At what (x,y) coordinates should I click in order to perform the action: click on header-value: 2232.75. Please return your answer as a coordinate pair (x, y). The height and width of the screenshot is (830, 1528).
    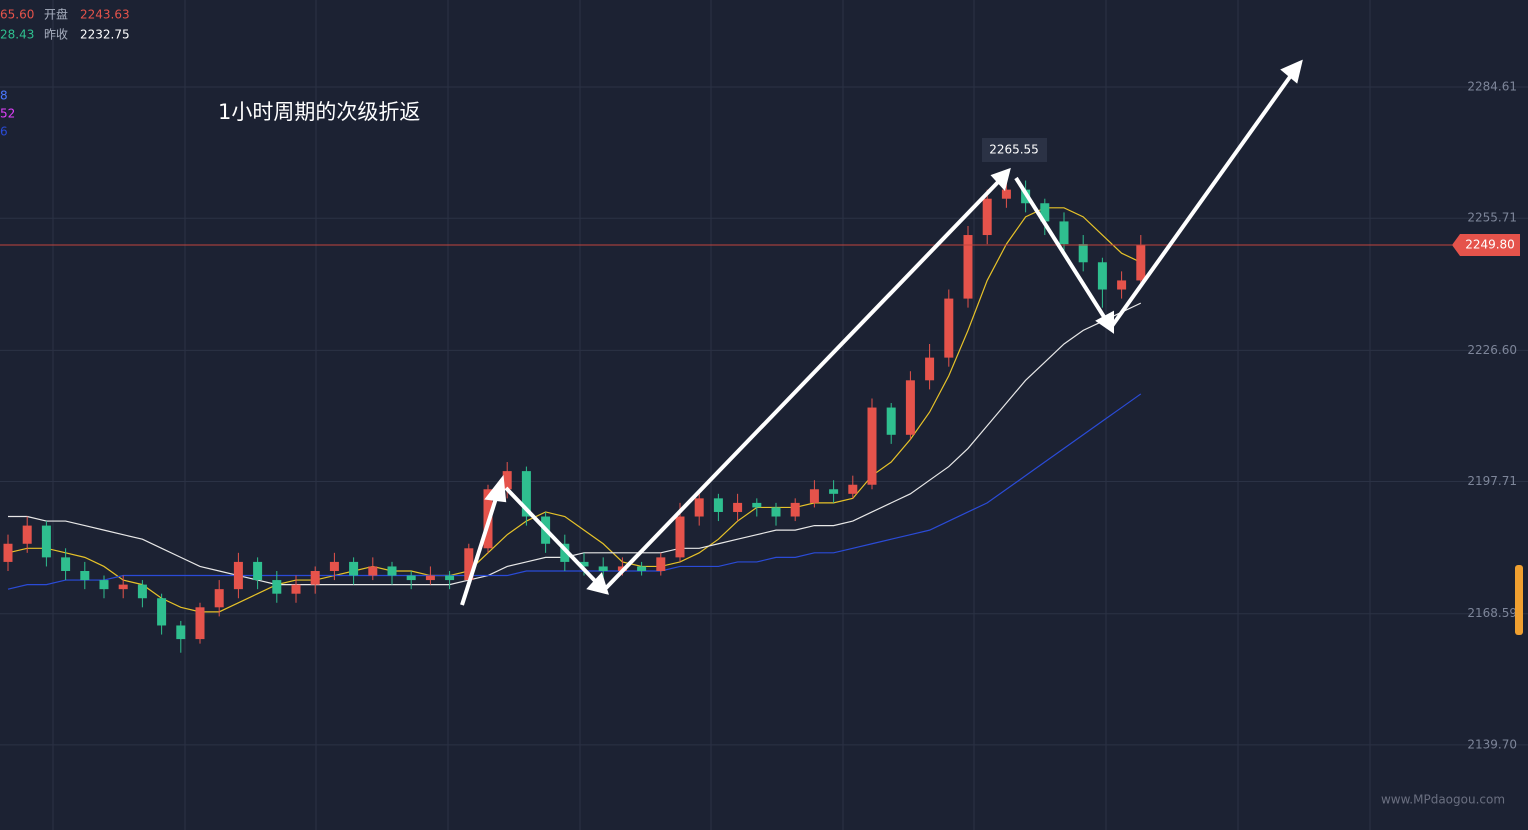
    Looking at the image, I should click on (105, 35).